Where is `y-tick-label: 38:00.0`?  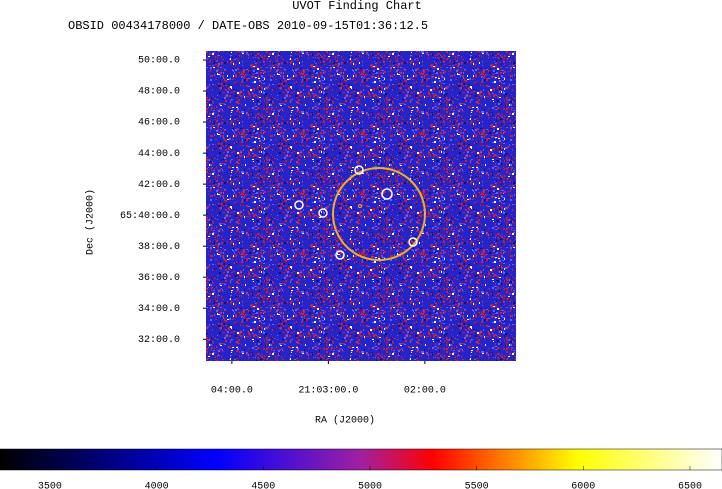
y-tick-label: 38:00.0 is located at coordinates (159, 247).